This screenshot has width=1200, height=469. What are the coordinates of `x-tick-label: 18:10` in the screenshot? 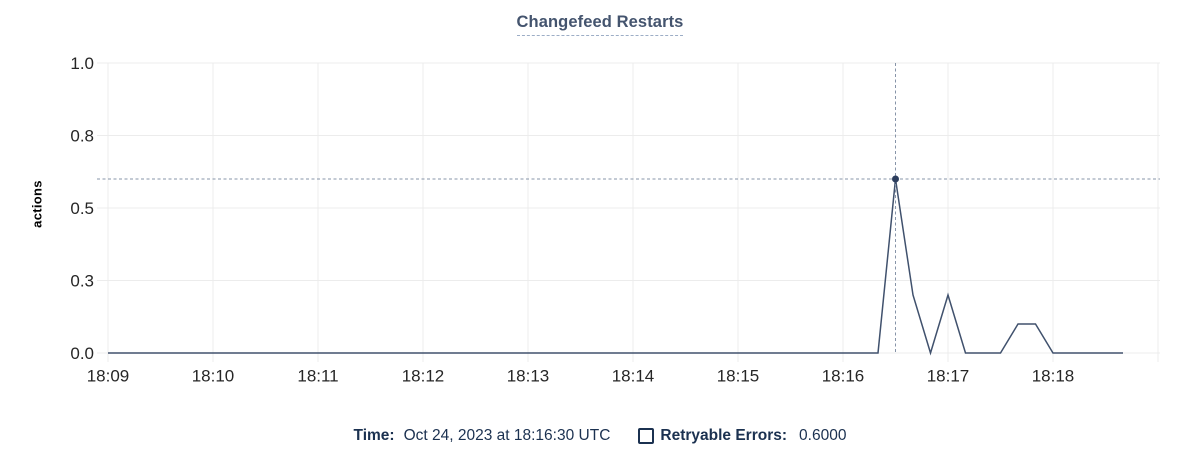 It's located at (213, 376).